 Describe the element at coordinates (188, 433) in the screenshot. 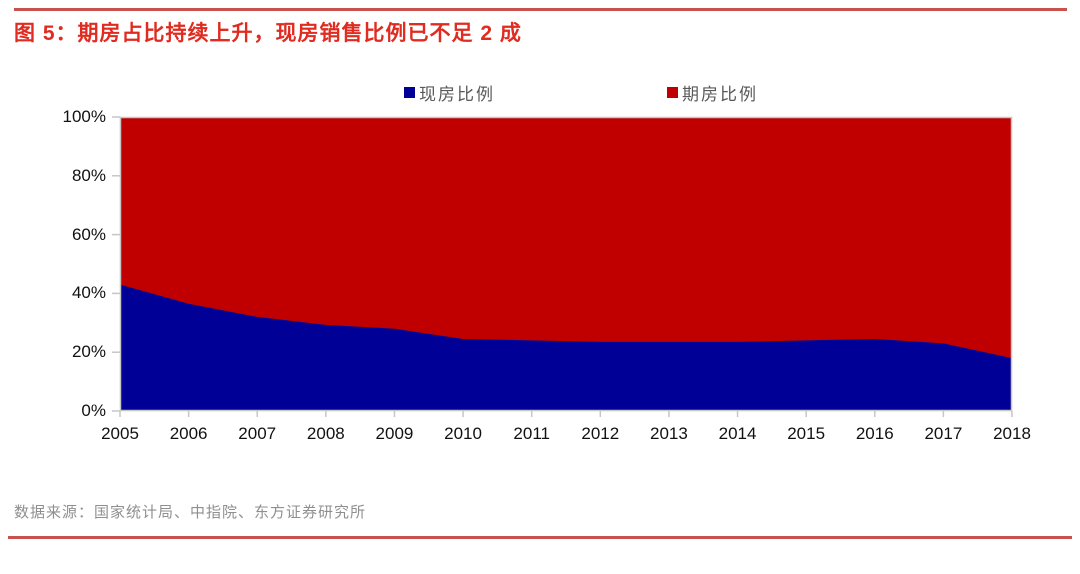

I see `x-tick-label: 2006` at that location.